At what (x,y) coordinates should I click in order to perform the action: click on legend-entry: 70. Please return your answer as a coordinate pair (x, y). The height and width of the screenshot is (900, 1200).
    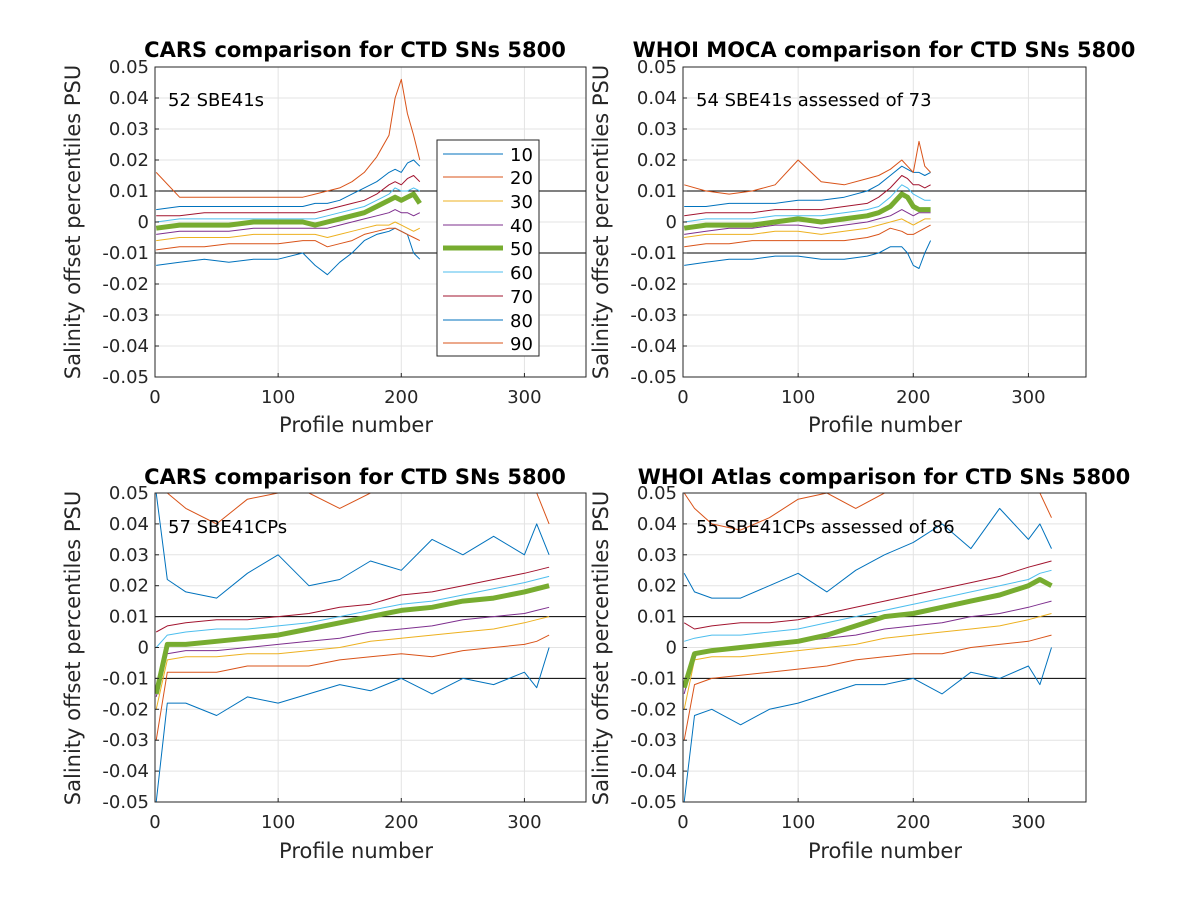
    Looking at the image, I should click on (488, 297).